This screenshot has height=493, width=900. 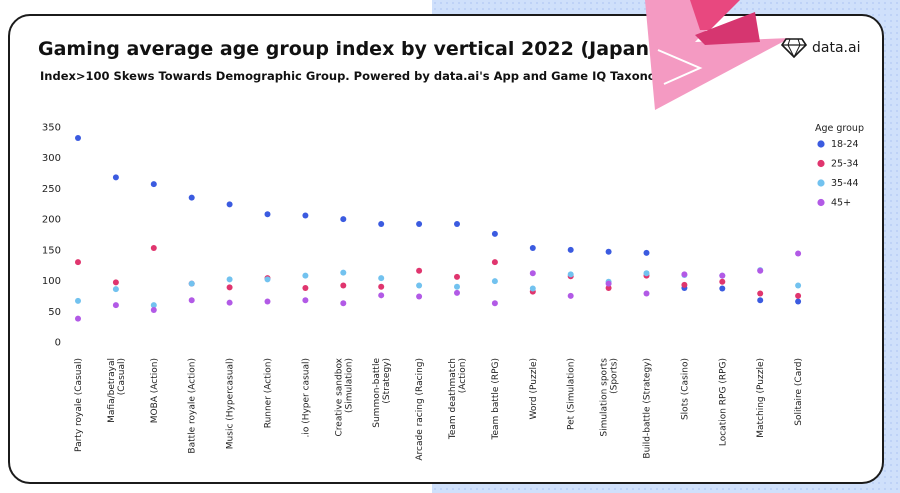 I want to click on y-tick-label: 50, so click(x=54, y=312).